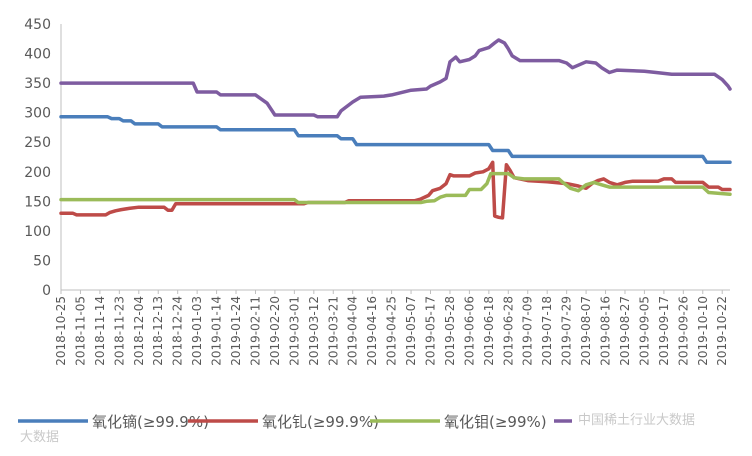 This screenshot has width=752, height=456. I want to click on x-tick-label: 2019-06-28, so click(508, 331).